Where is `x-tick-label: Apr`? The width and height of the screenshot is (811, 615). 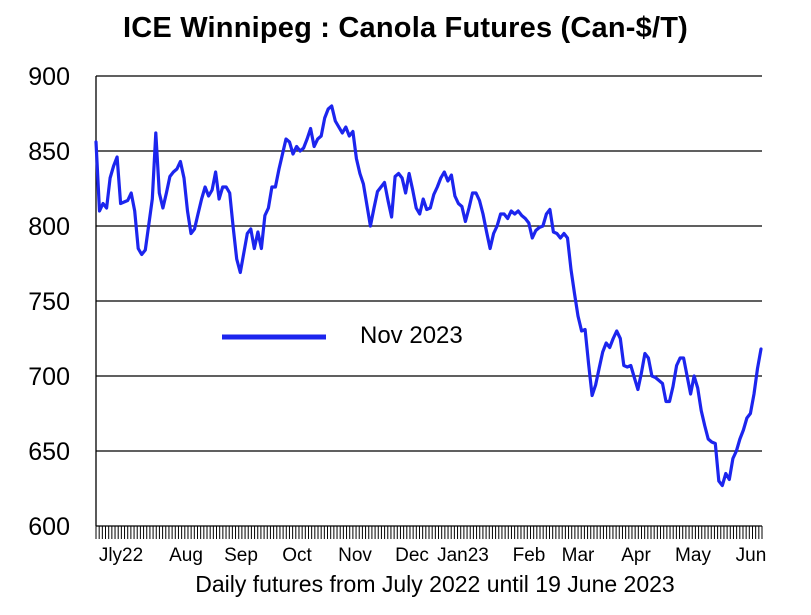
x-tick-label: Apr is located at coordinates (636, 555).